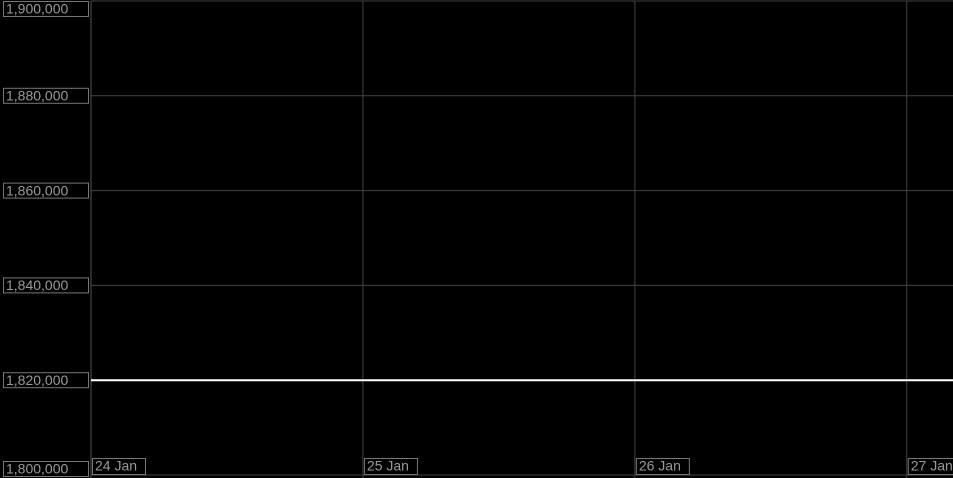  I want to click on x-tick-label: 24 Jan, so click(116, 466).